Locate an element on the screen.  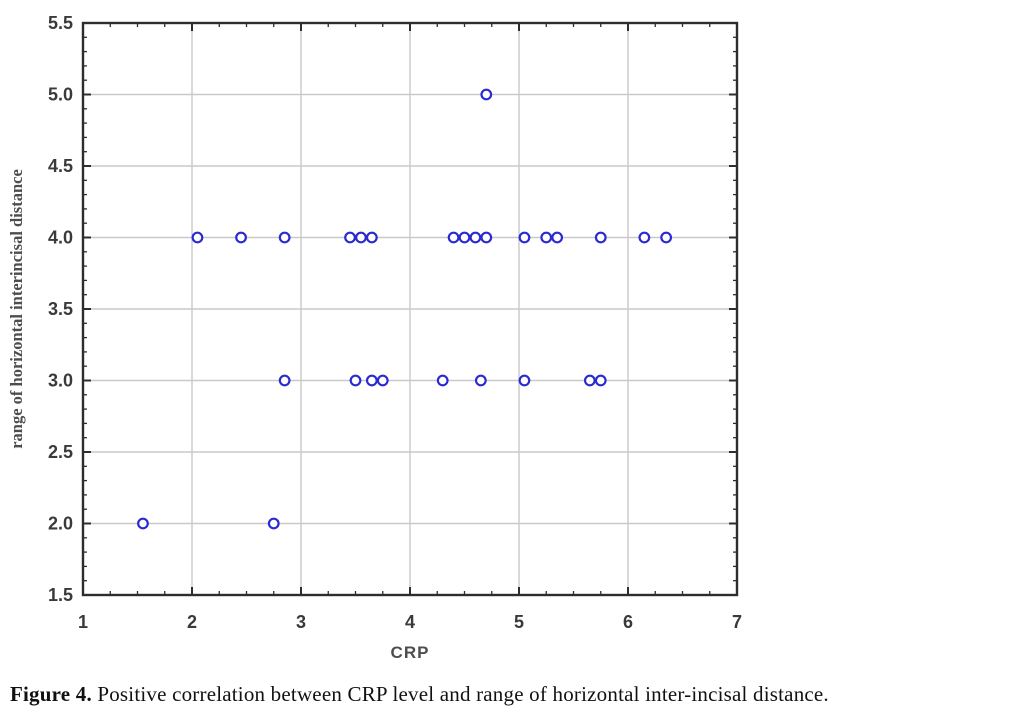
x-tick-label: 6 is located at coordinates (628, 622).